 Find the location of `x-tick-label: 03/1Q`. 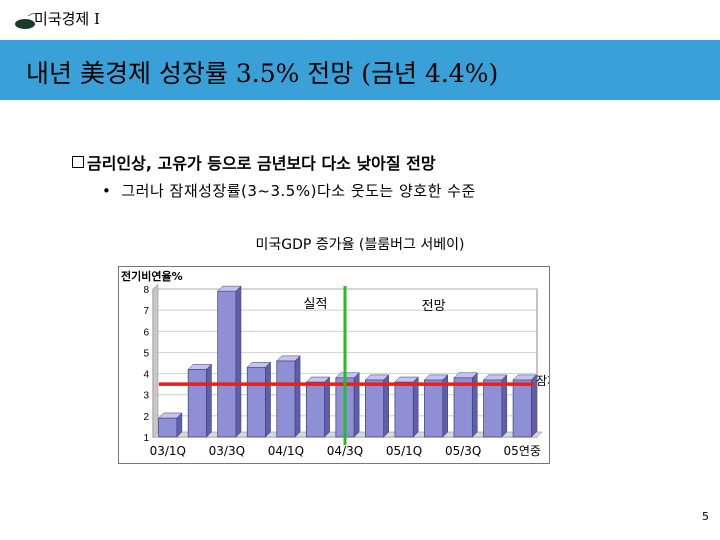

x-tick-label: 03/1Q is located at coordinates (168, 451).